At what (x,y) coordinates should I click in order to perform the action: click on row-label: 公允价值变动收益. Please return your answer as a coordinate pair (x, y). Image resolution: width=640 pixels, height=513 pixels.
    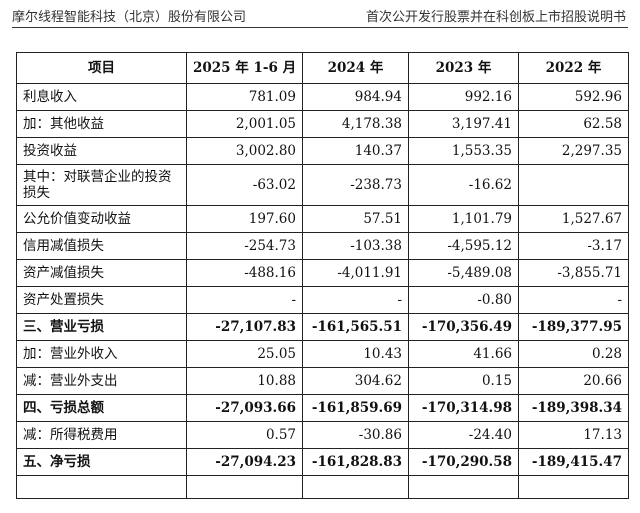
    Looking at the image, I should click on (101, 219).